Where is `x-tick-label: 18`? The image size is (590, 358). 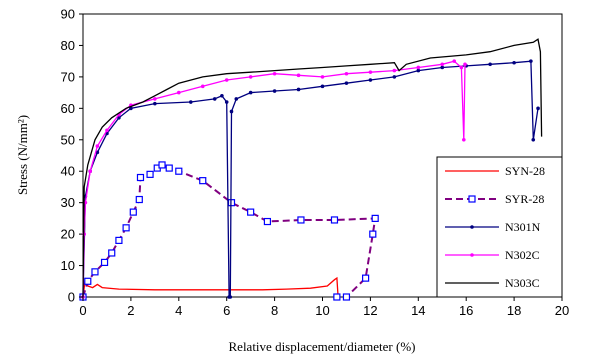
x-tick-label: 18 is located at coordinates (514, 310).